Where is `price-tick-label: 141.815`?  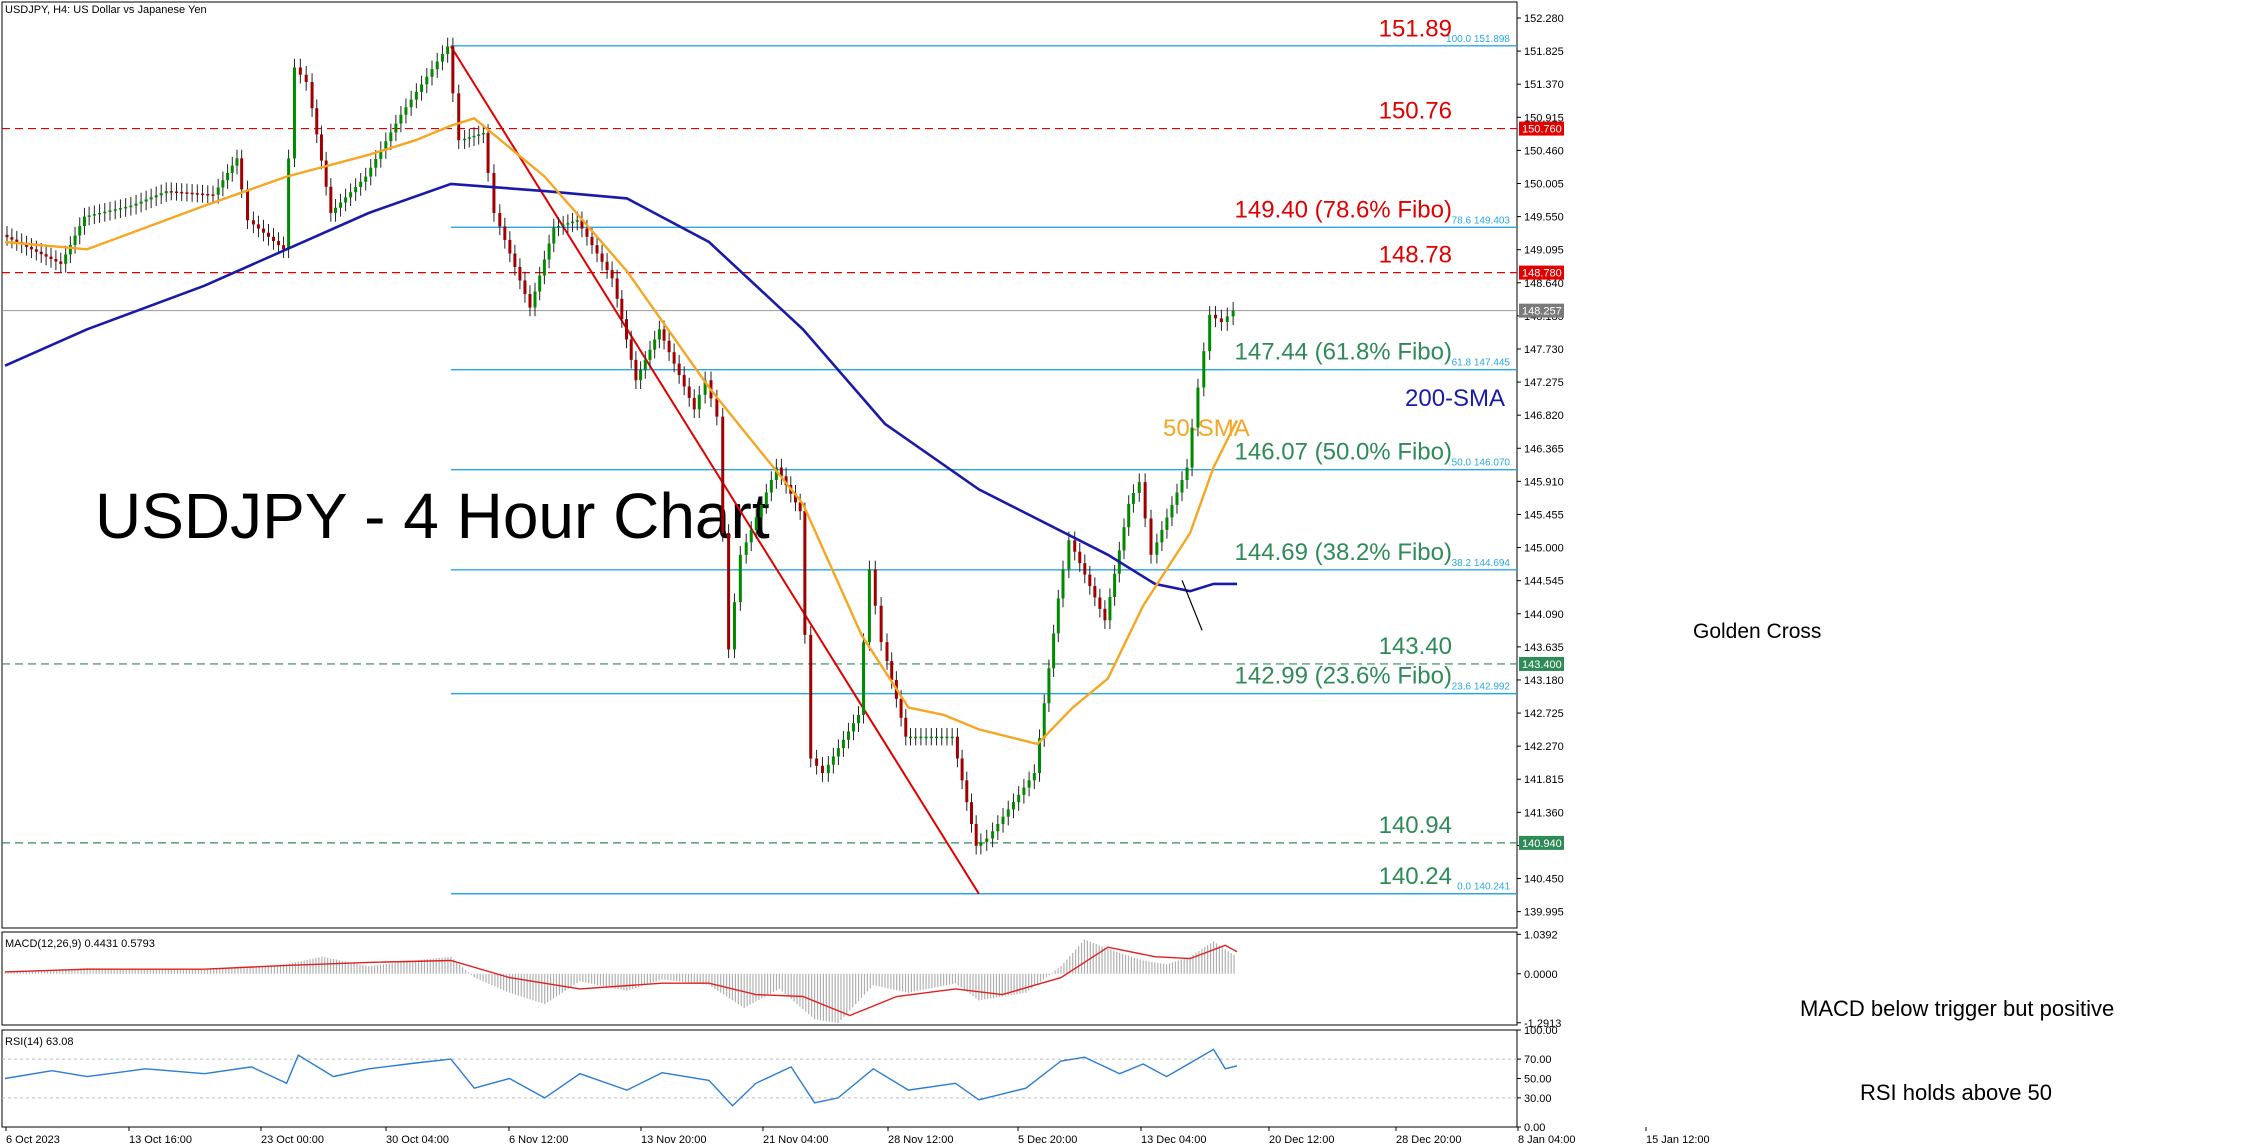
price-tick-label: 141.815 is located at coordinates (1544, 780).